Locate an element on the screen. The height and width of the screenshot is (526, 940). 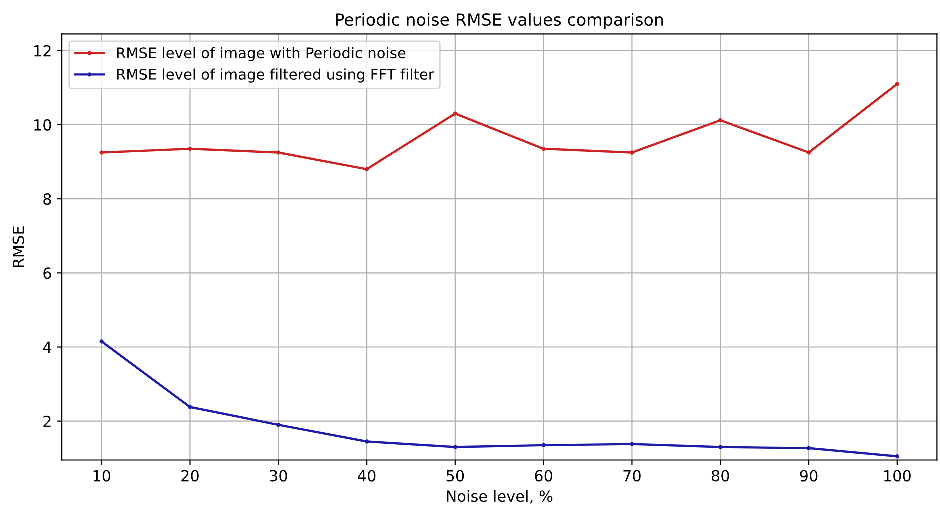
legend-label: RMSE level of image filtered using FFT filter is located at coordinates (275, 75).